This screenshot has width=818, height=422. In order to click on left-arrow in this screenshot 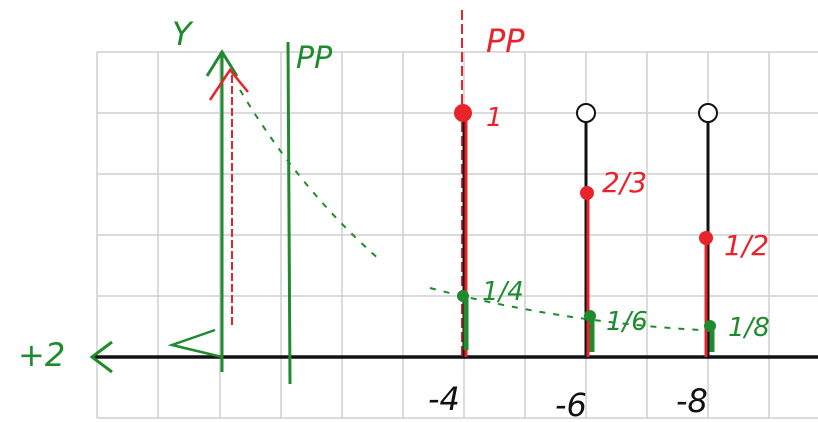, I will do `click(101, 357)`.